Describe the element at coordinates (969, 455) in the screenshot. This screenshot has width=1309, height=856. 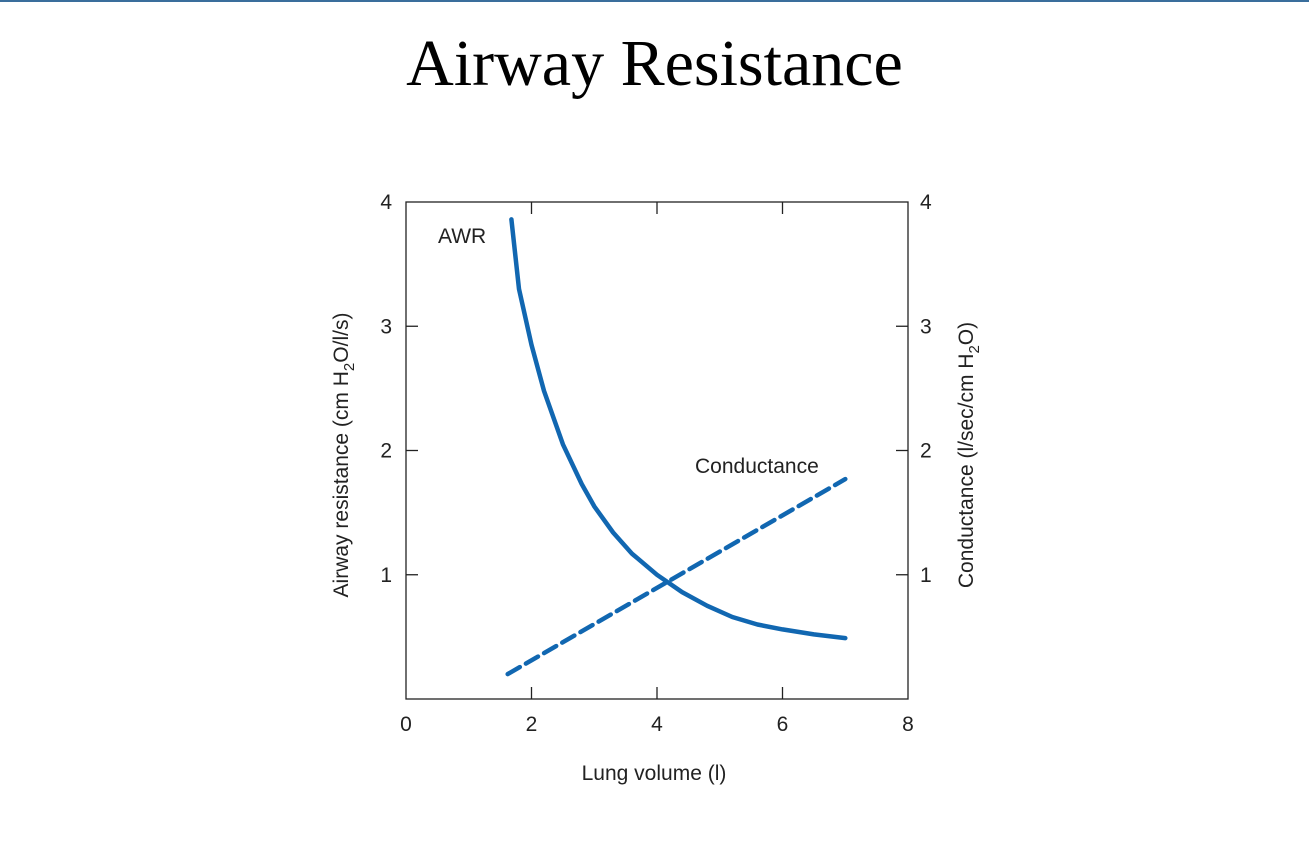
I see `y-axis-label-right: Conductance (l/sec/cm H2O)` at that location.